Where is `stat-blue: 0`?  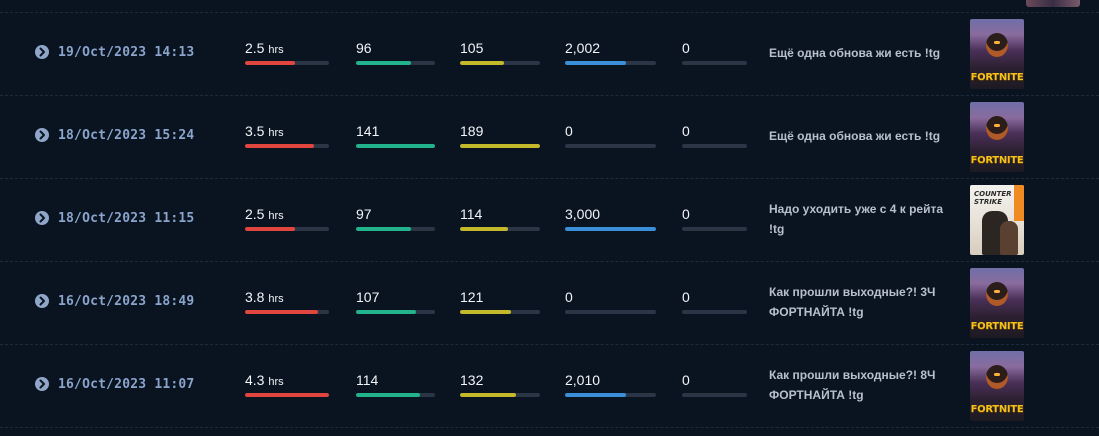
stat-blue: 0 is located at coordinates (610, 301).